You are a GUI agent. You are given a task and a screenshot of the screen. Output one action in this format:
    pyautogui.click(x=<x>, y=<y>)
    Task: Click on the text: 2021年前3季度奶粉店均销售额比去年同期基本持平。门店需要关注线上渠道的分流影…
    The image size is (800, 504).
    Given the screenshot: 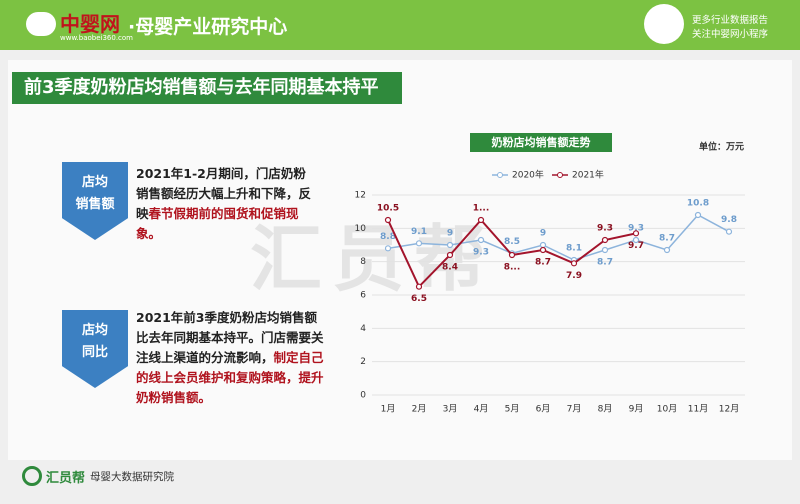 What is the action you would take?
    pyautogui.click(x=230, y=337)
    